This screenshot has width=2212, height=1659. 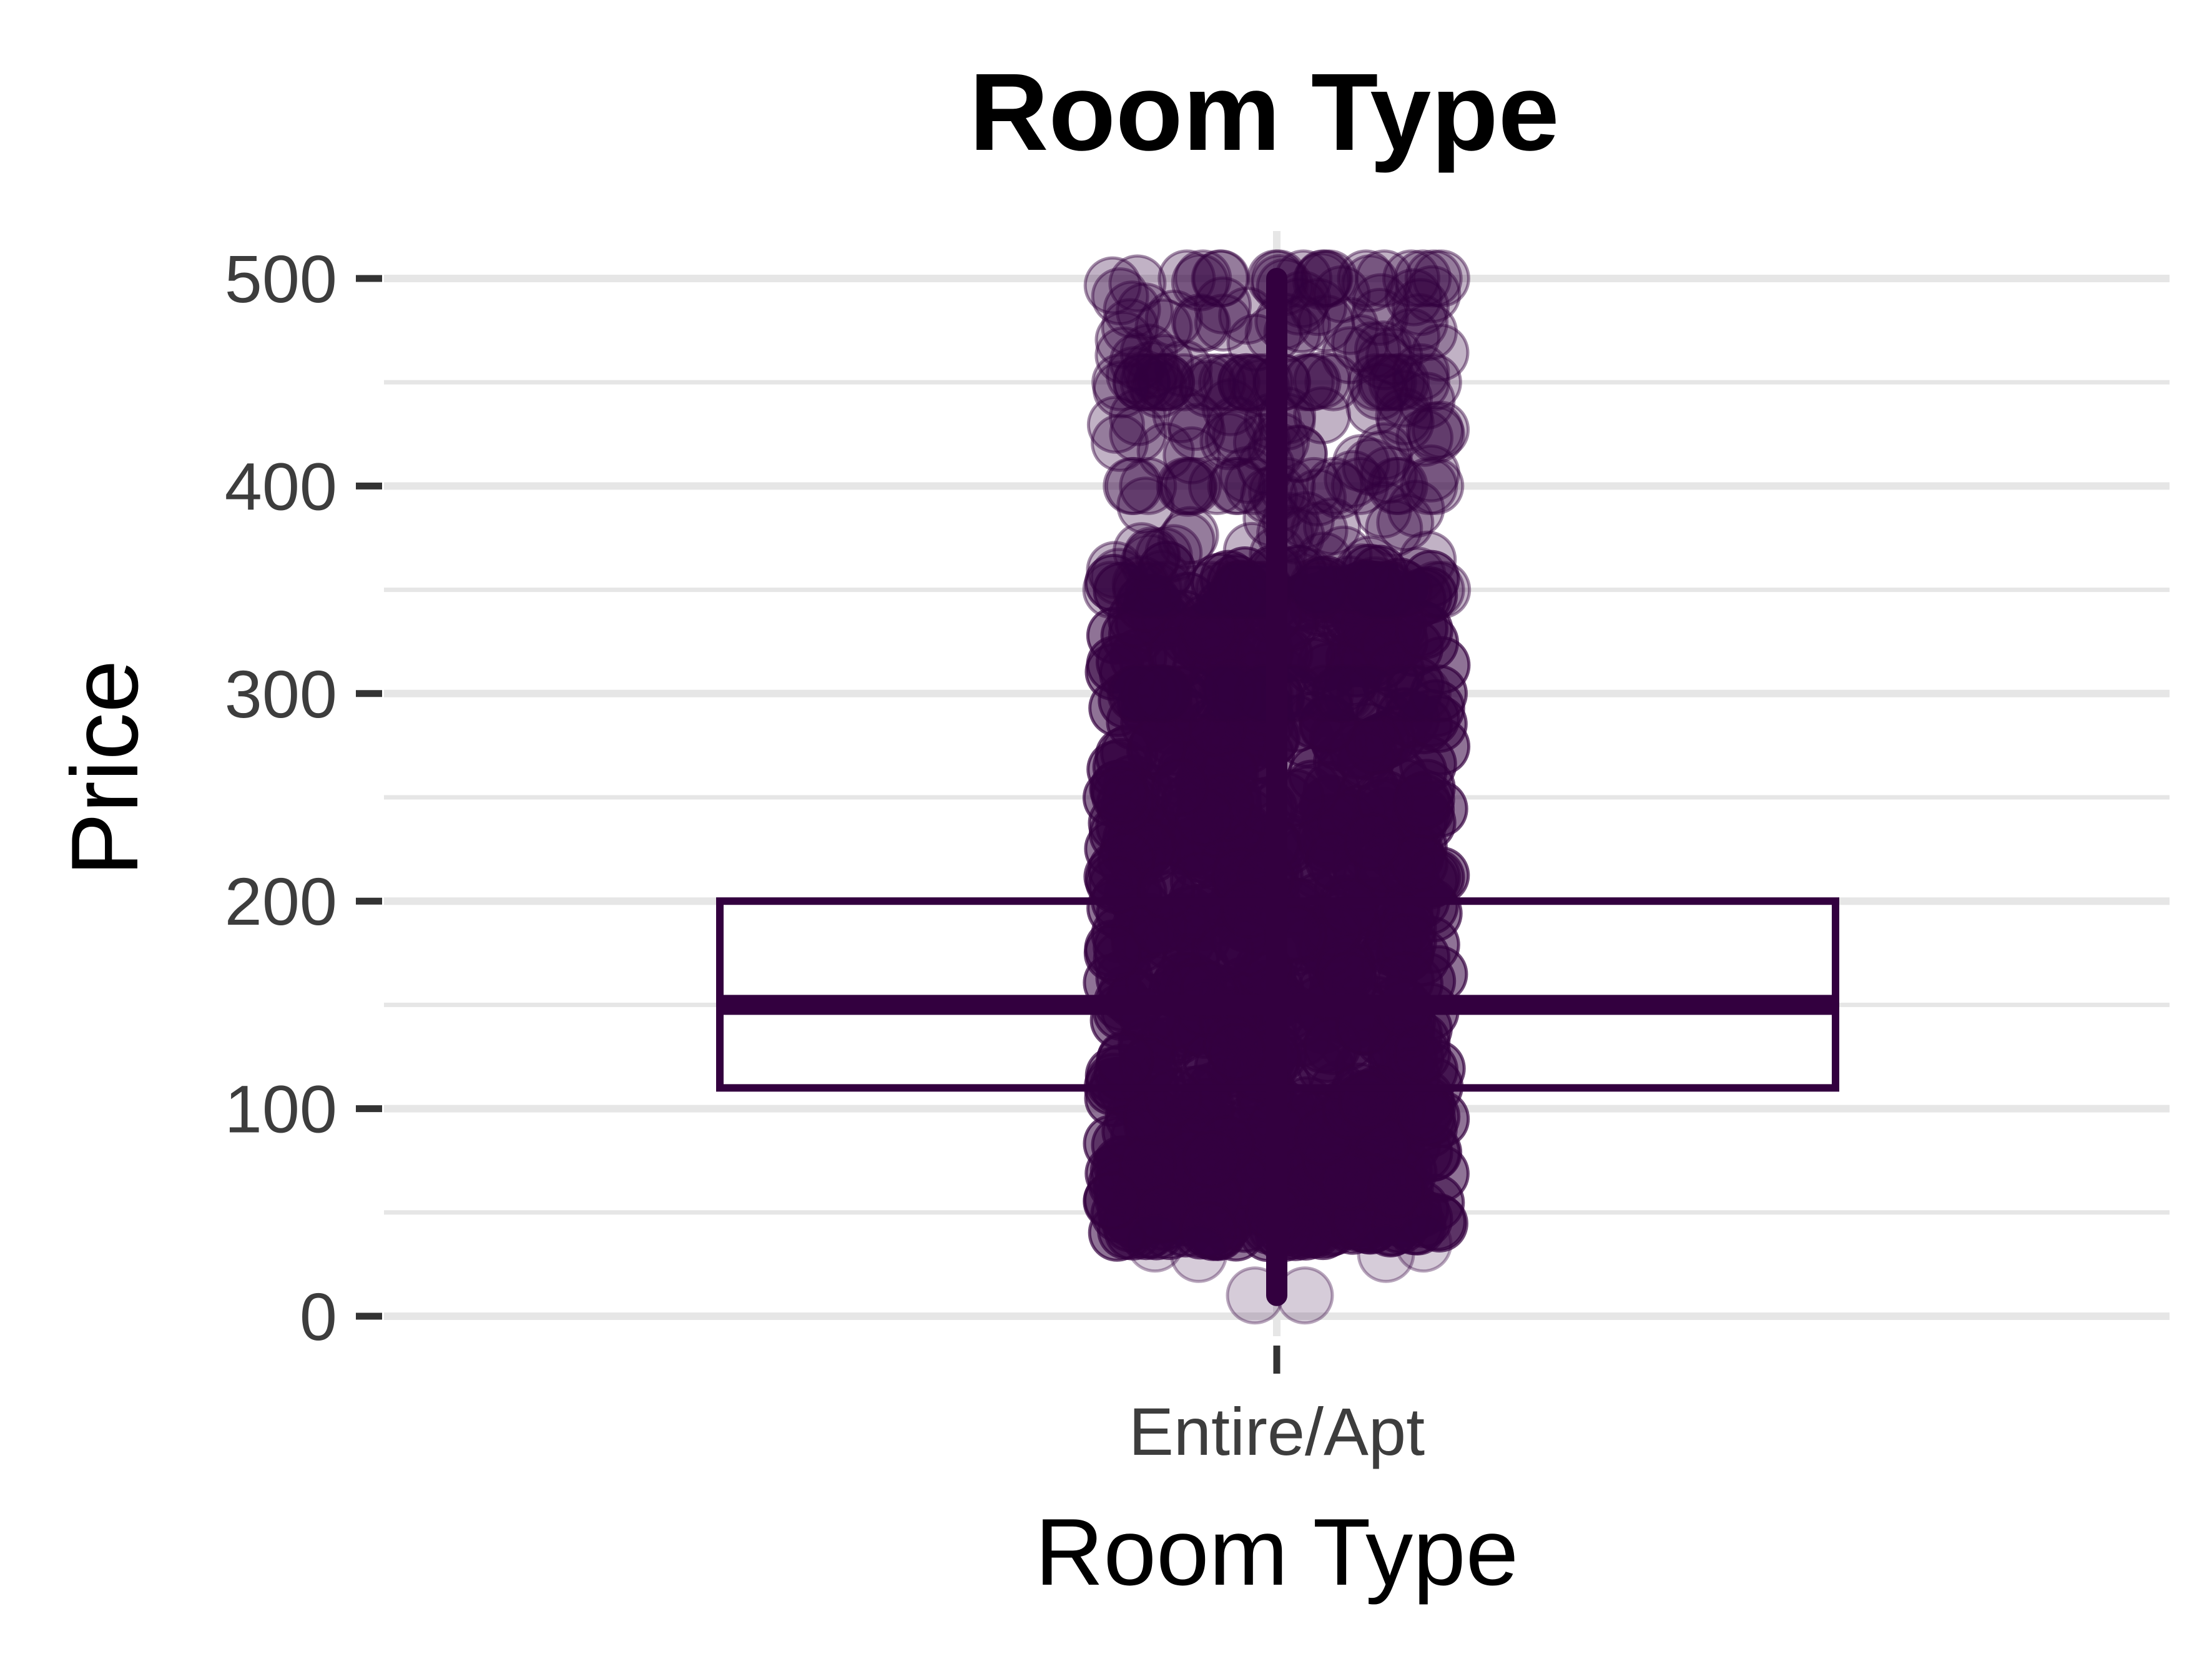 What do you see at coordinates (281, 694) in the screenshot?
I see `y-tick-label: 300` at bounding box center [281, 694].